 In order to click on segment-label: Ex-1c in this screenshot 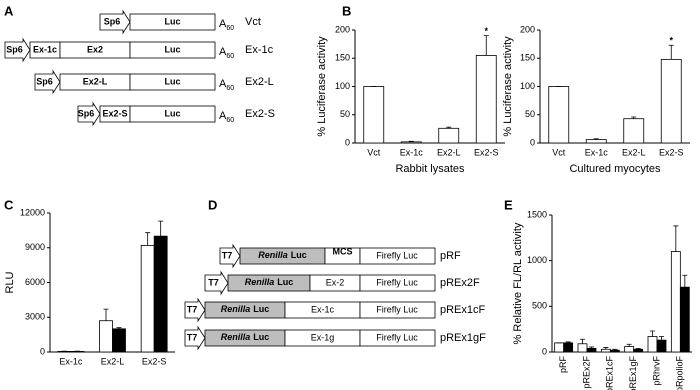, I will do `click(45, 49)`.